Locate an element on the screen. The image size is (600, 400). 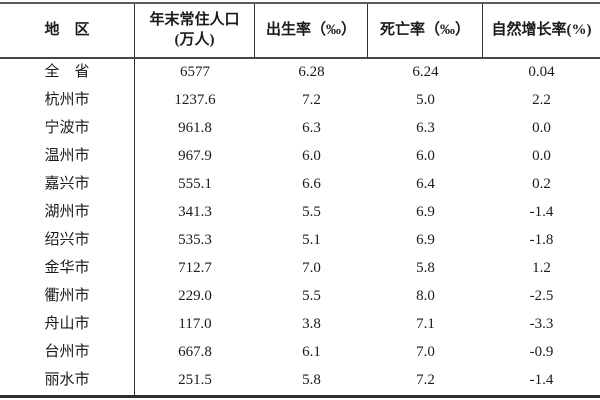
birth-rate-cell: 7.2 is located at coordinates (311, 100).